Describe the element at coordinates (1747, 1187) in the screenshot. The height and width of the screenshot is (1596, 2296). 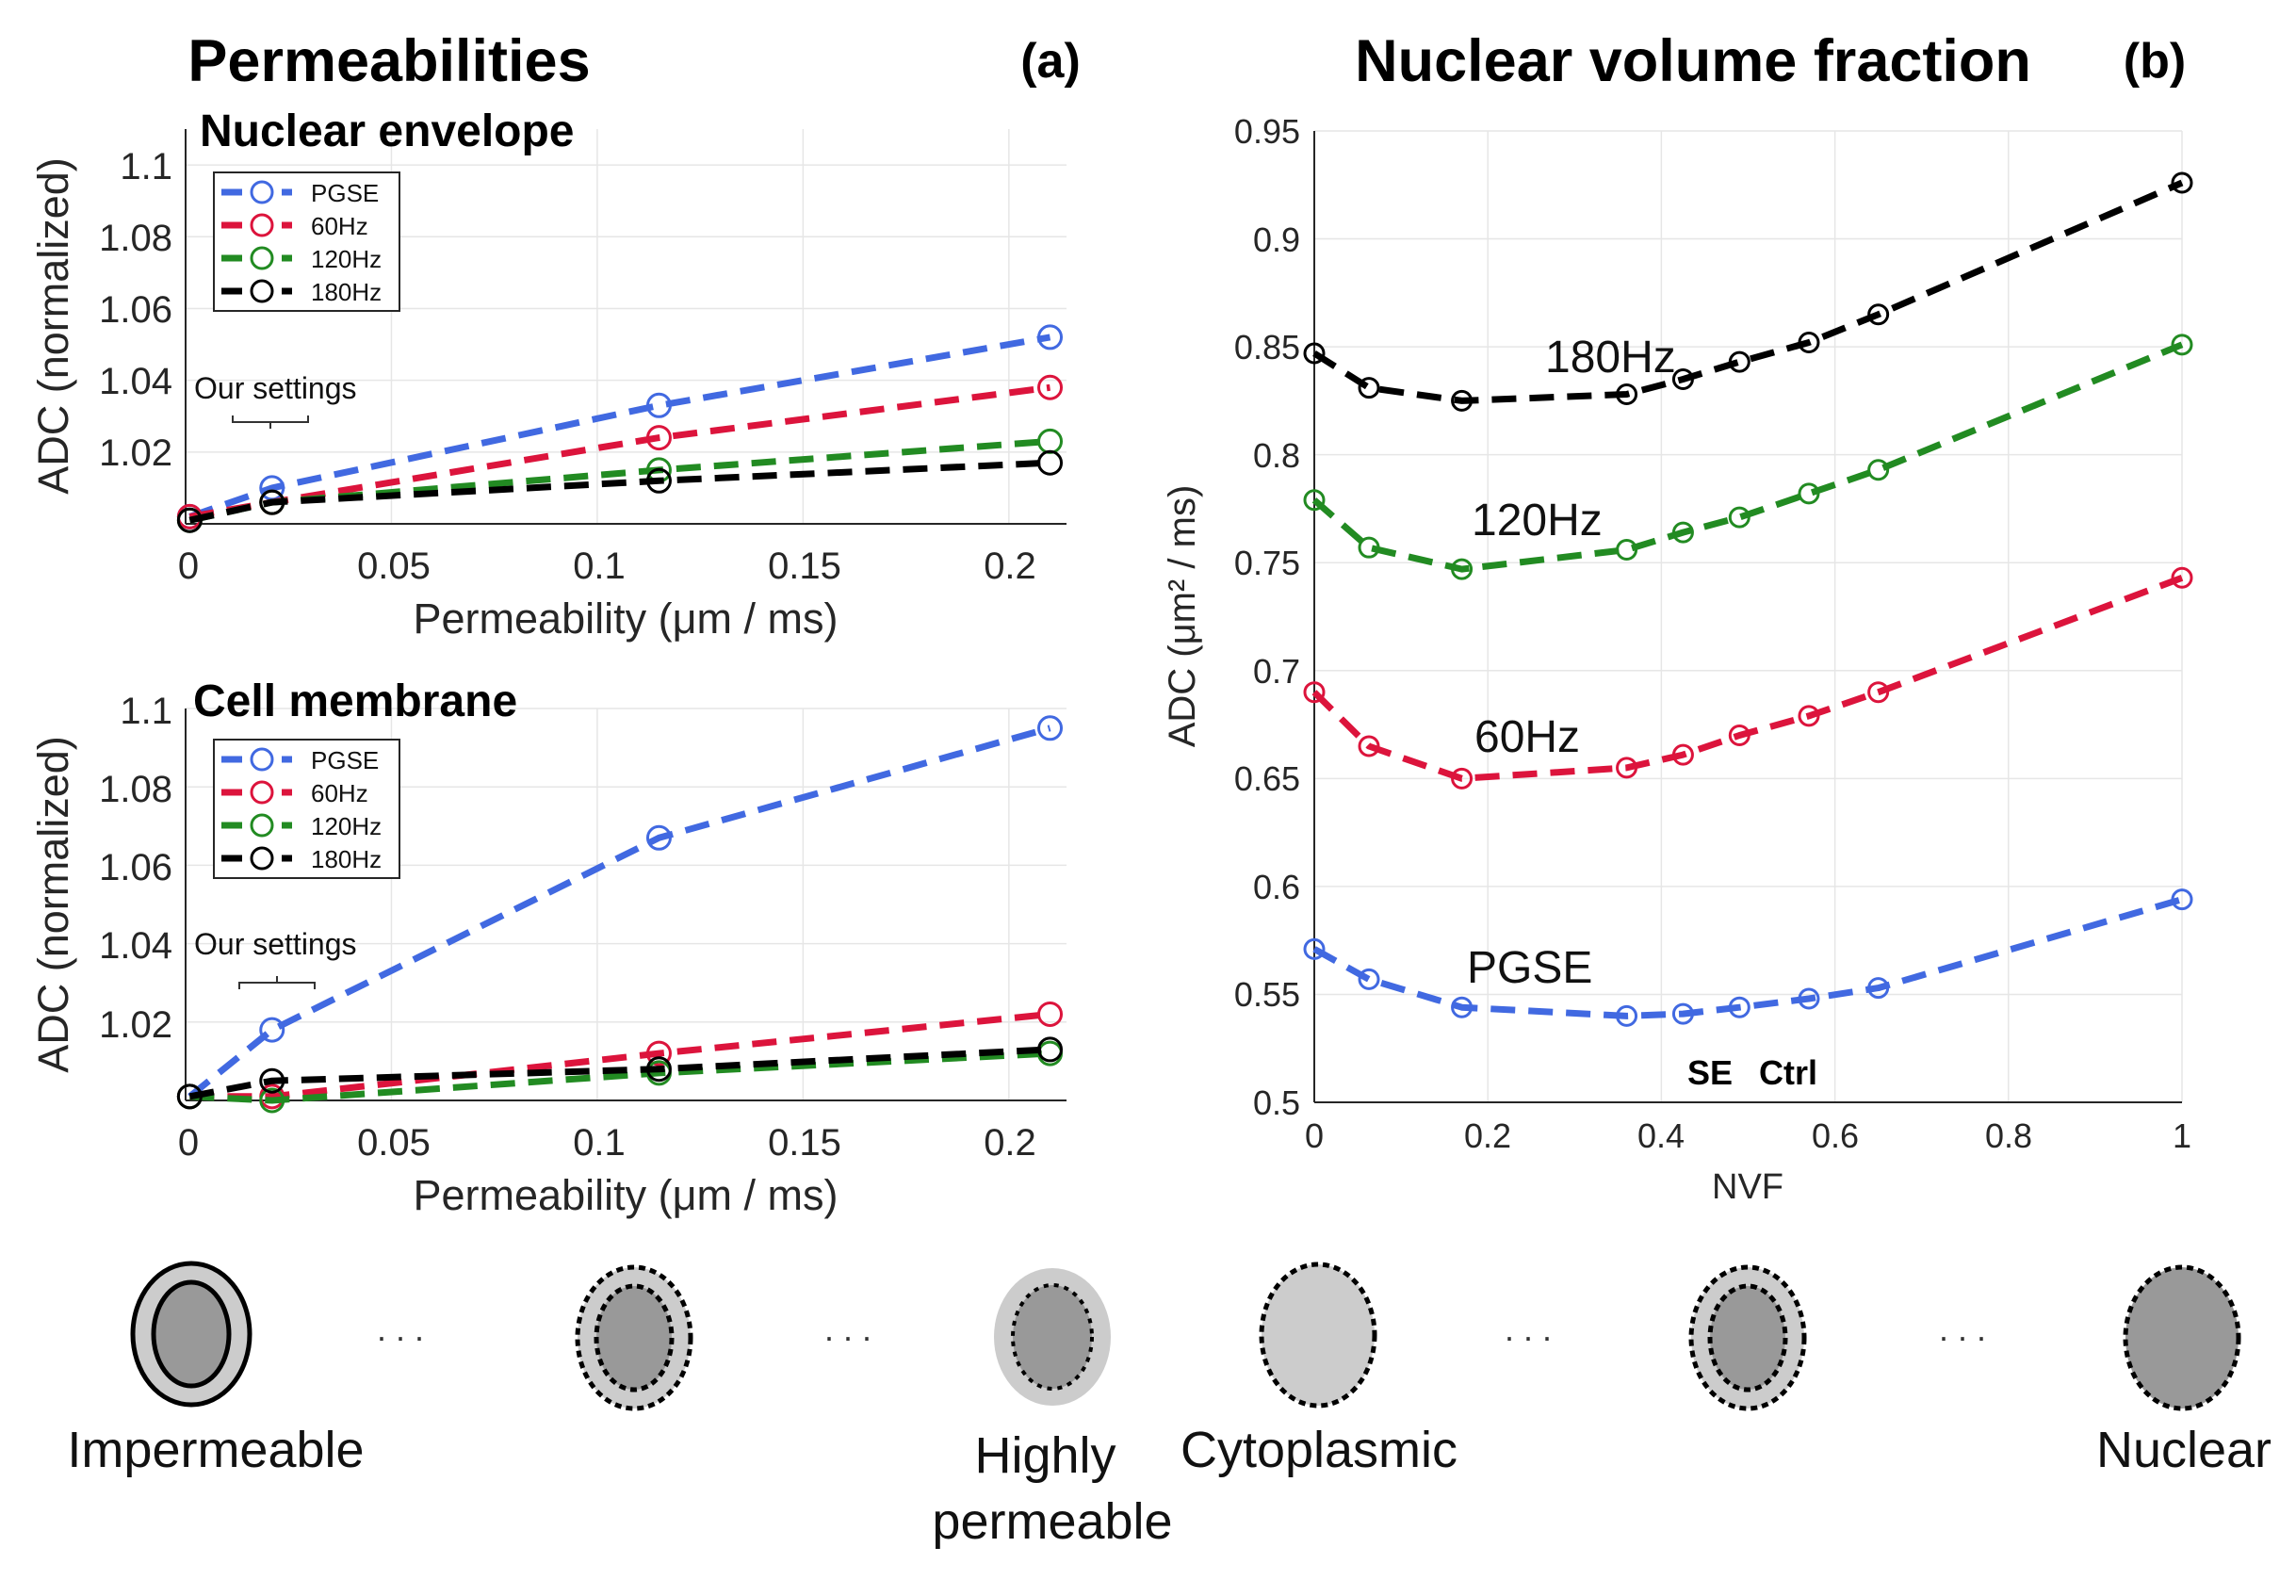
I see `x-axis-label: NVF` at that location.